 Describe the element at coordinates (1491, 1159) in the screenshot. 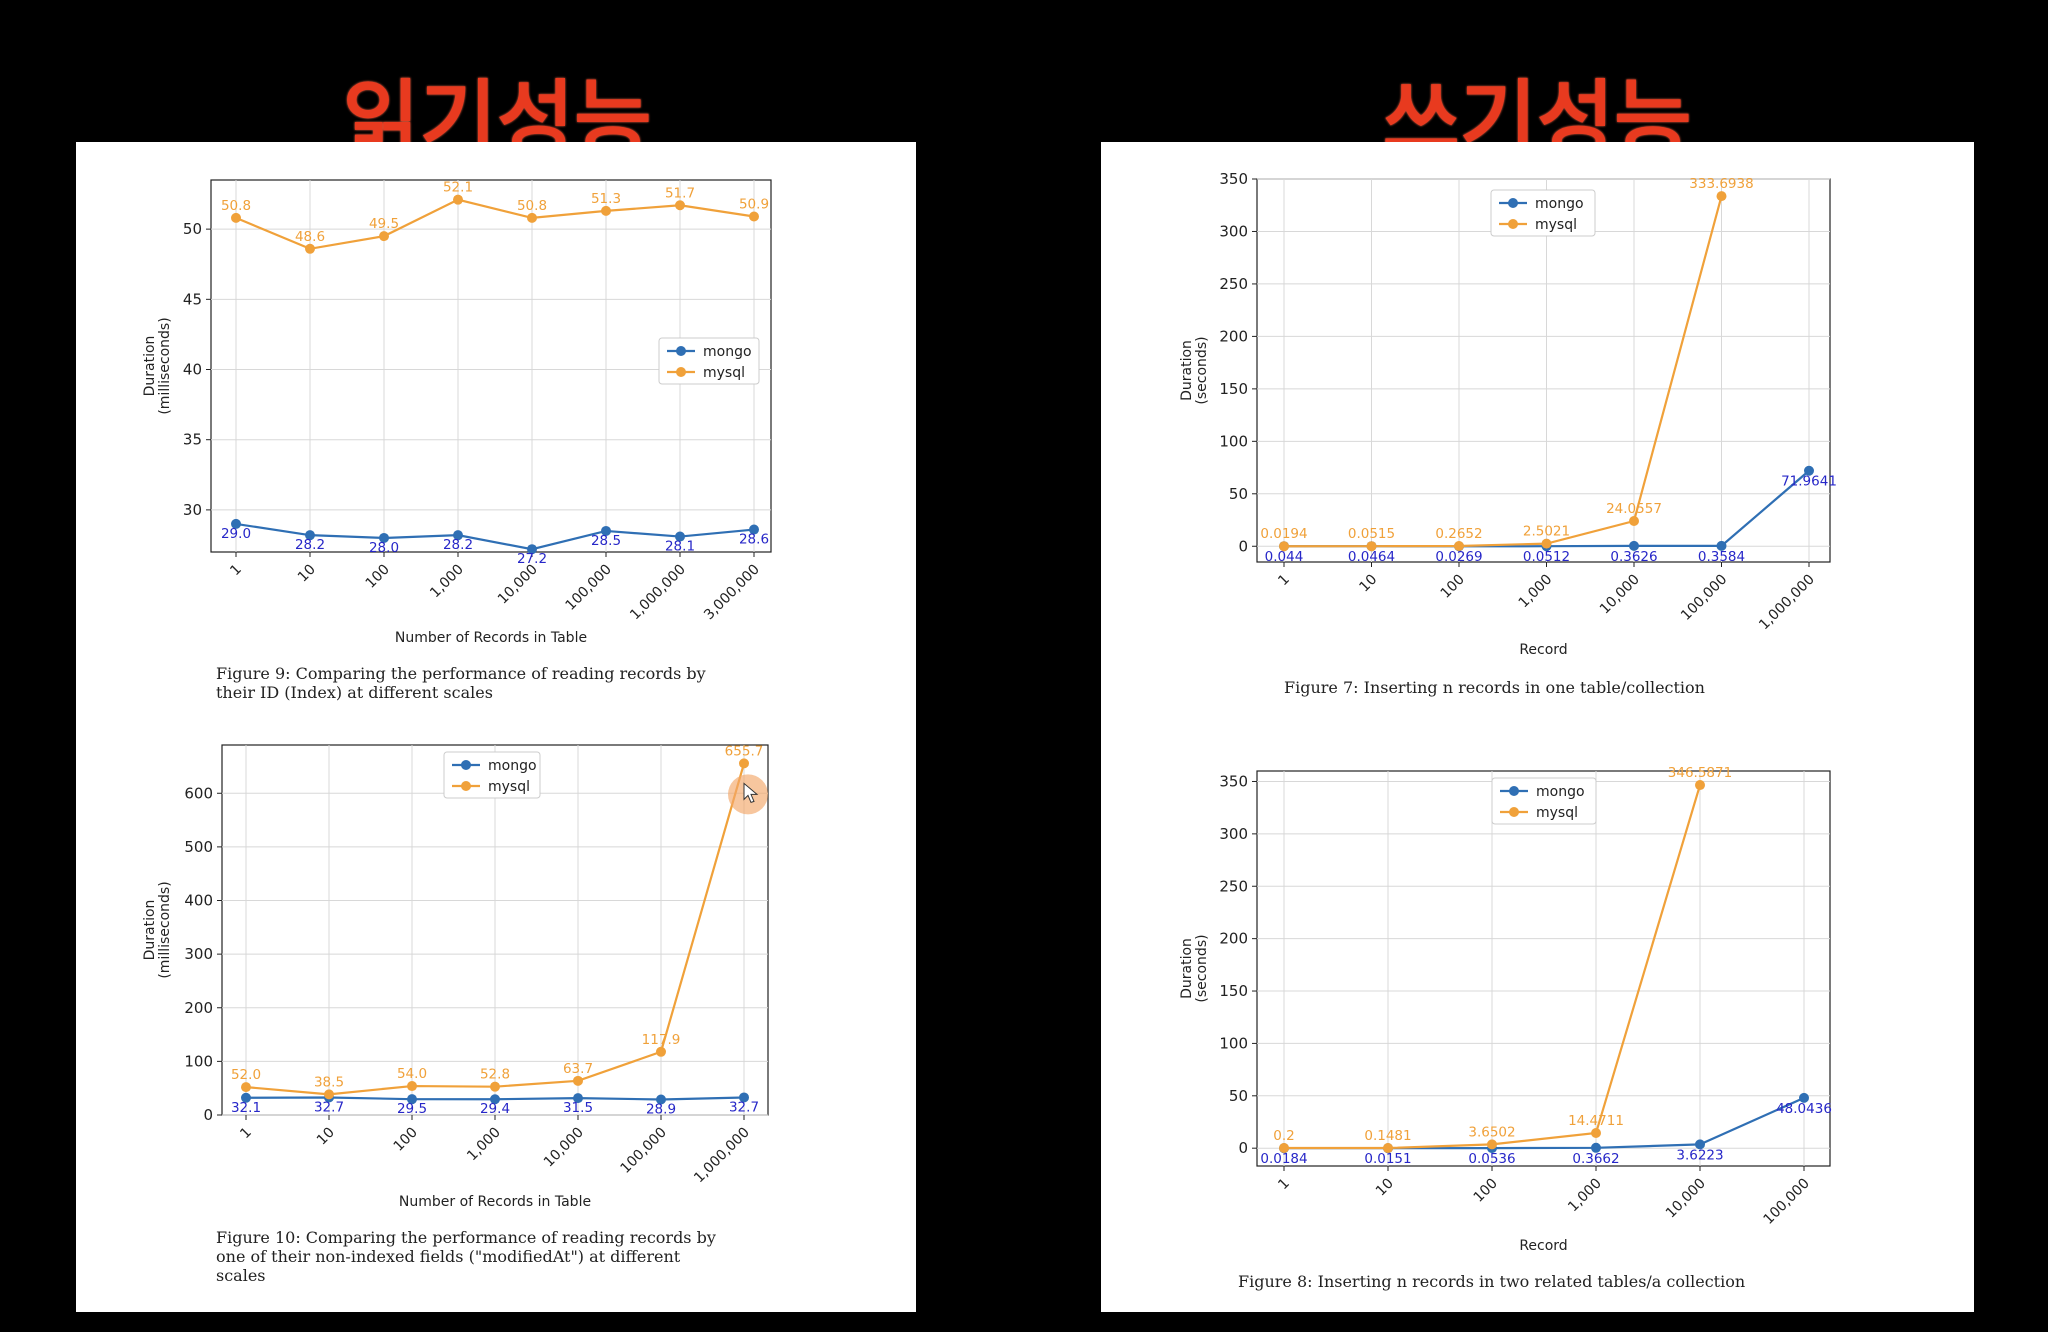

I see `data-label-mongo: 0.0536` at that location.